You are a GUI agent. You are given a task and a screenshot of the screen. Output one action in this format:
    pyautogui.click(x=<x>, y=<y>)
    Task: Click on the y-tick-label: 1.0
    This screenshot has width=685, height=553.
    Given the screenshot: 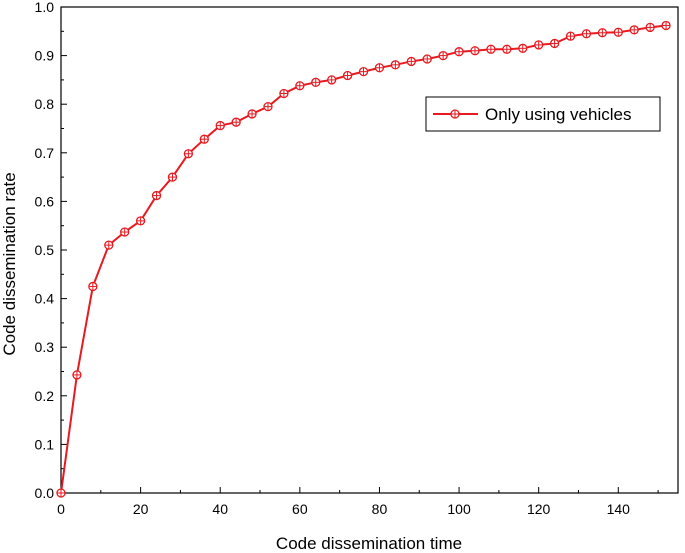 What is the action you would take?
    pyautogui.click(x=45, y=7)
    